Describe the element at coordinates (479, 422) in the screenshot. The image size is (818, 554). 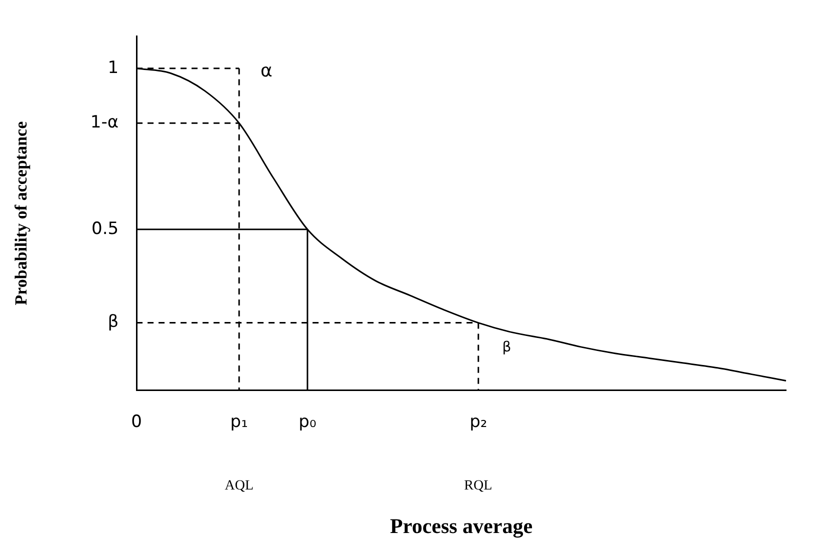
I see `x-tick-label: p₂` at that location.